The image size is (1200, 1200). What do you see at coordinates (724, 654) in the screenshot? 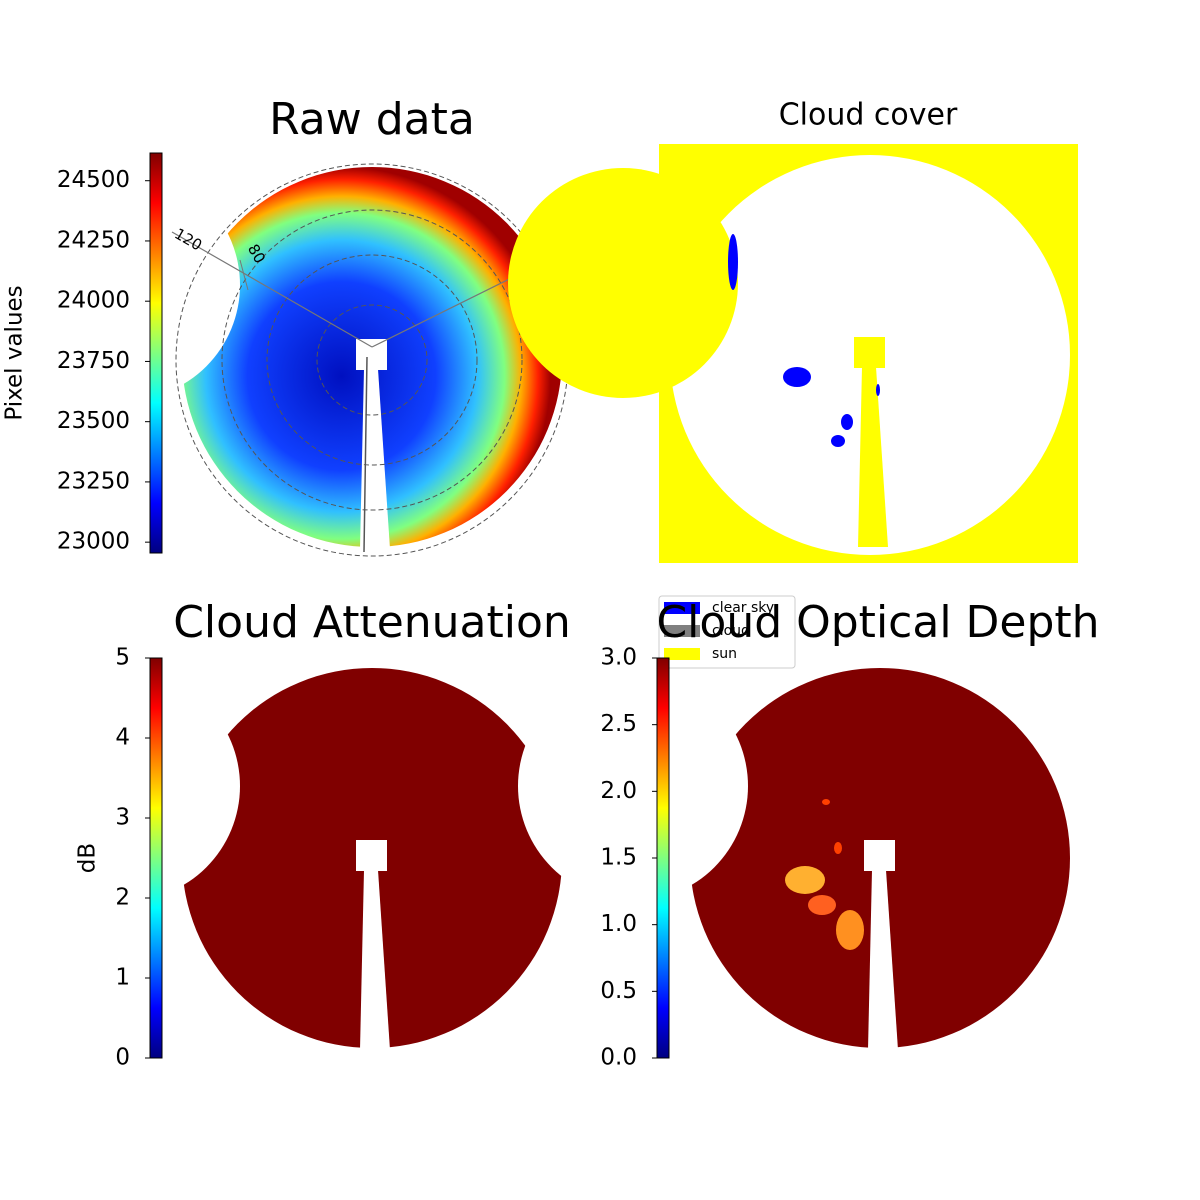
I see `legend-label: sun` at bounding box center [724, 654].